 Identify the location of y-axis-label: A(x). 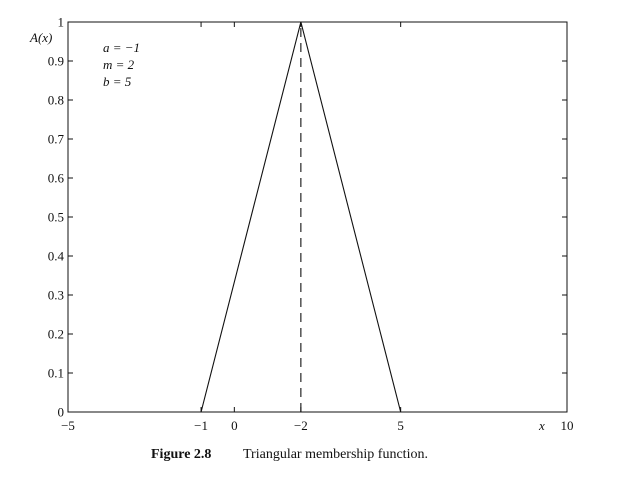
(40, 37).